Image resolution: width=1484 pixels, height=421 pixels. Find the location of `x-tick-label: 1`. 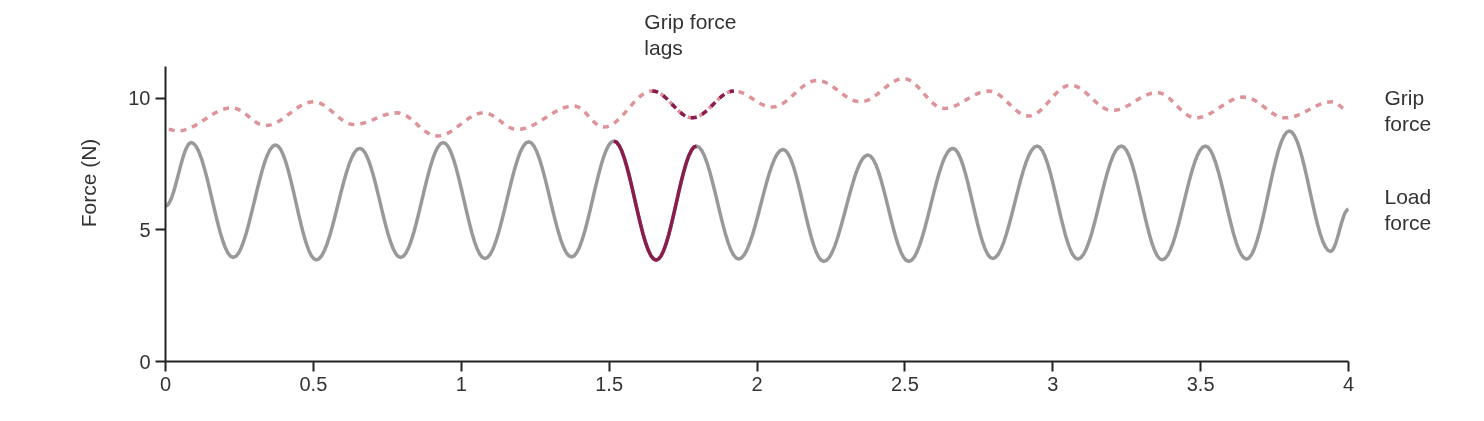

x-tick-label: 1 is located at coordinates (461, 383).